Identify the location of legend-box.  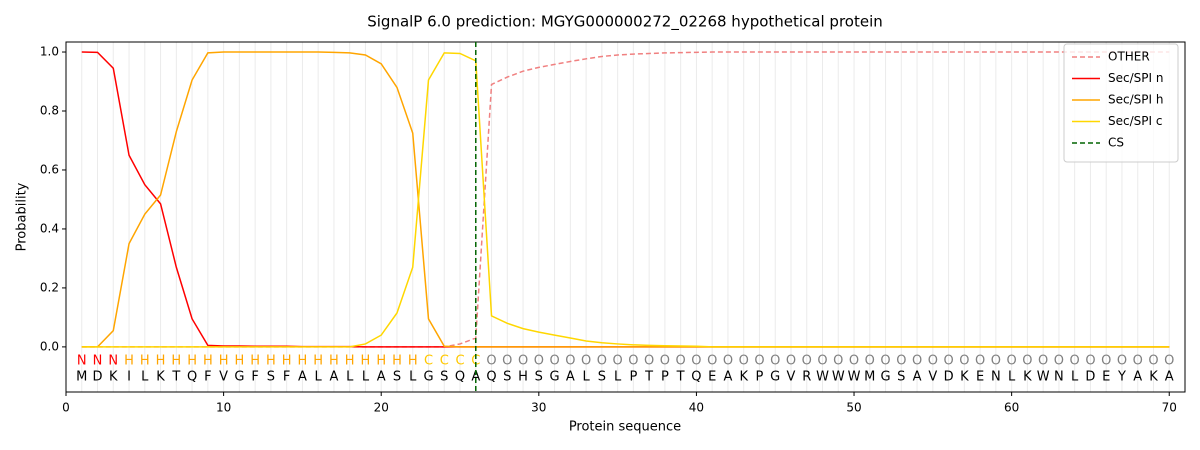
(1121, 103).